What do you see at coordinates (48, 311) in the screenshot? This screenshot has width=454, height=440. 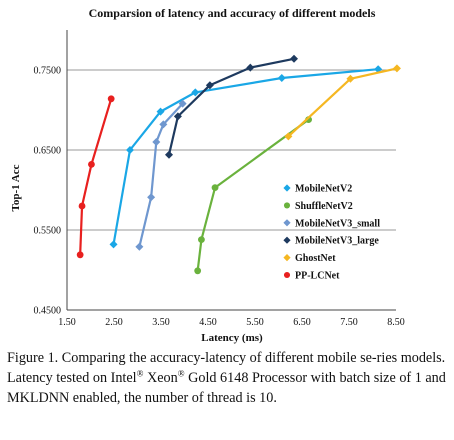 I see `y-tick-label: 0.4500` at bounding box center [48, 311].